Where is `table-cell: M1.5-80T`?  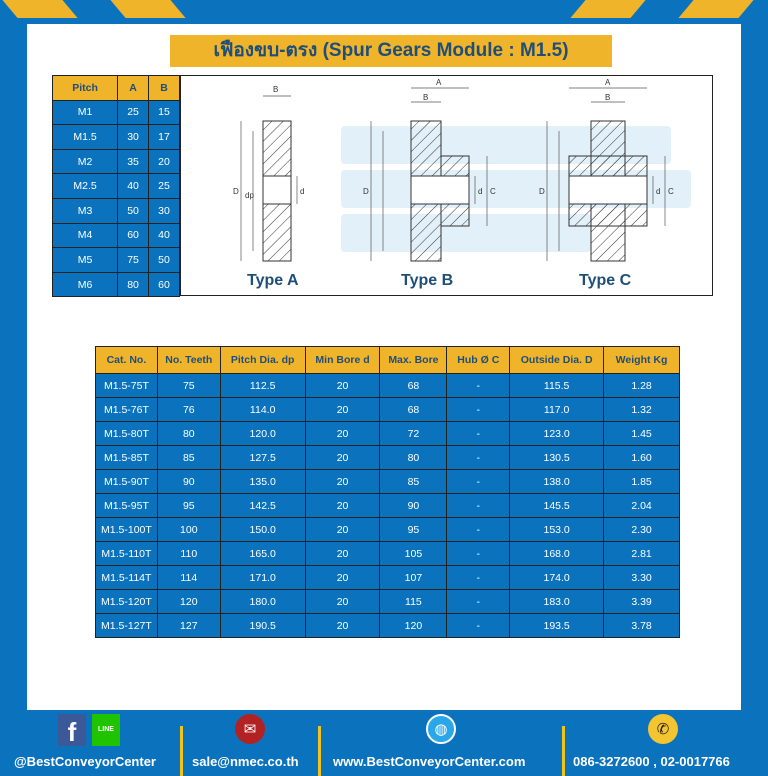
table-cell: M1.5-80T is located at coordinates (126, 433).